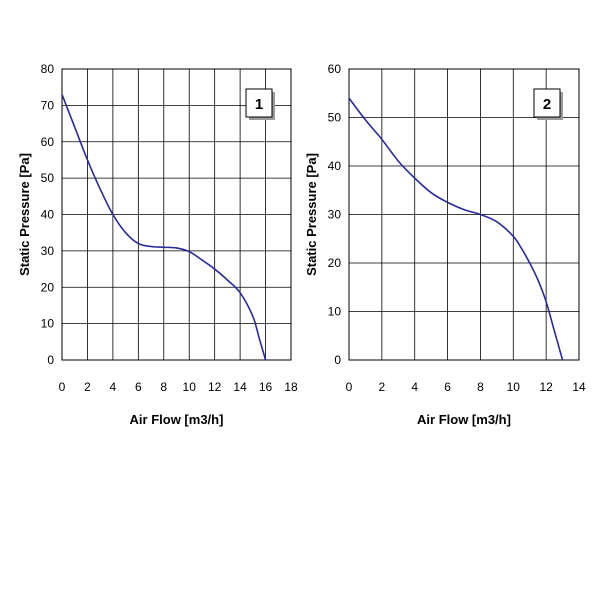 Image resolution: width=600 pixels, height=600 pixels. I want to click on chart-number-label: 1, so click(259, 104).